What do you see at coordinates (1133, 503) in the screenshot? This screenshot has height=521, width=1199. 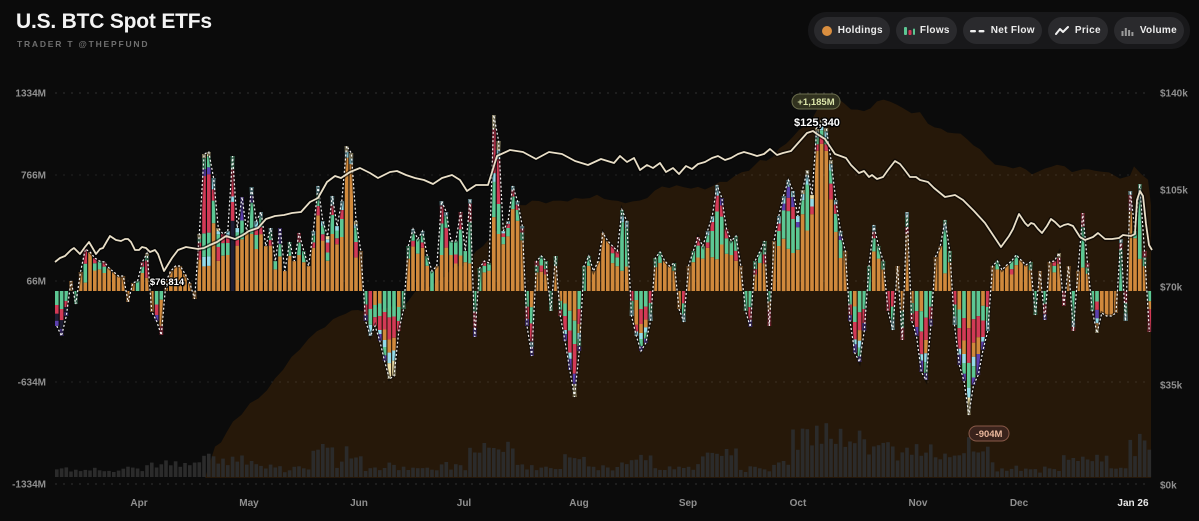 I see `svg-text: Jan 26` at bounding box center [1133, 503].